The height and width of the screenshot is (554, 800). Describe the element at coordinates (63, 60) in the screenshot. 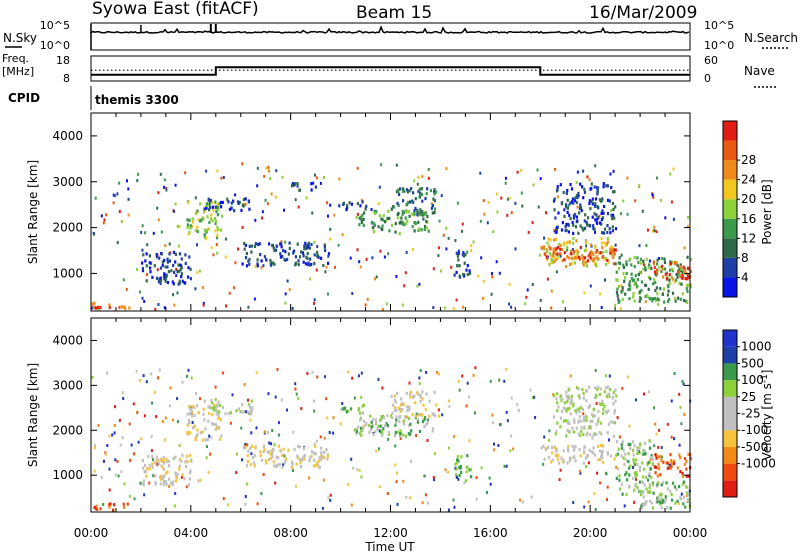

I see `freq-tick-top: 18` at that location.